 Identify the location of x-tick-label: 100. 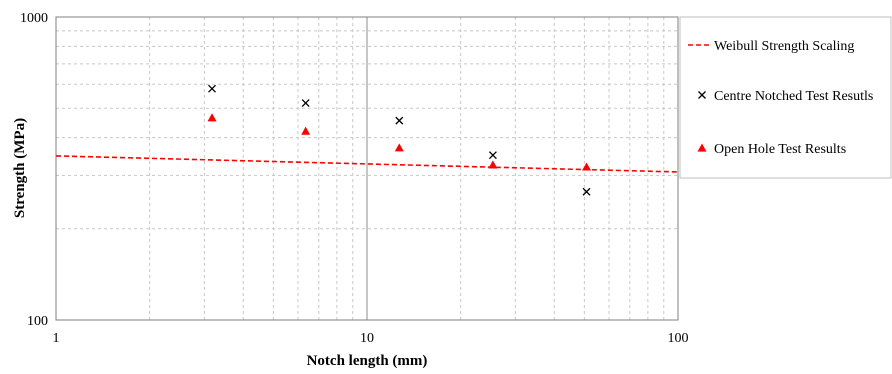
(678, 338).